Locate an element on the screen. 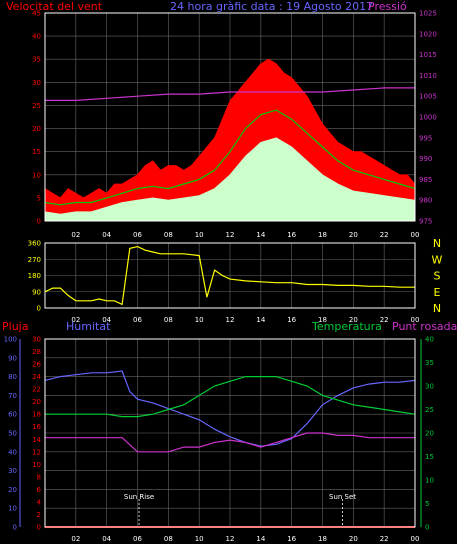 Image resolution: width=457 pixels, height=544 pixels. temperature-tick-label: 20 is located at coordinates (429, 434).